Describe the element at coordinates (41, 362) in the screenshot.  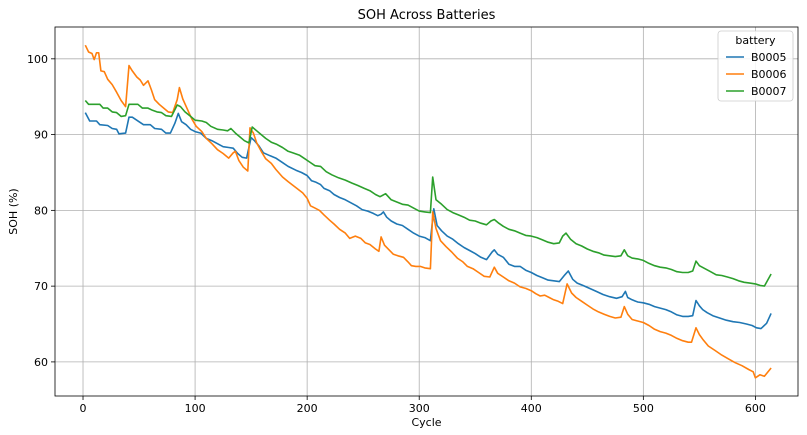
I see `y-tick-label: 60` at that location.